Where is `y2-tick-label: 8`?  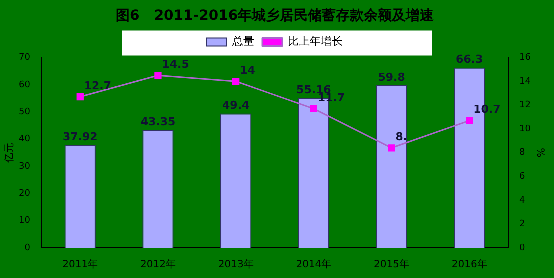
y2-tick-label: 8 is located at coordinates (523, 153).